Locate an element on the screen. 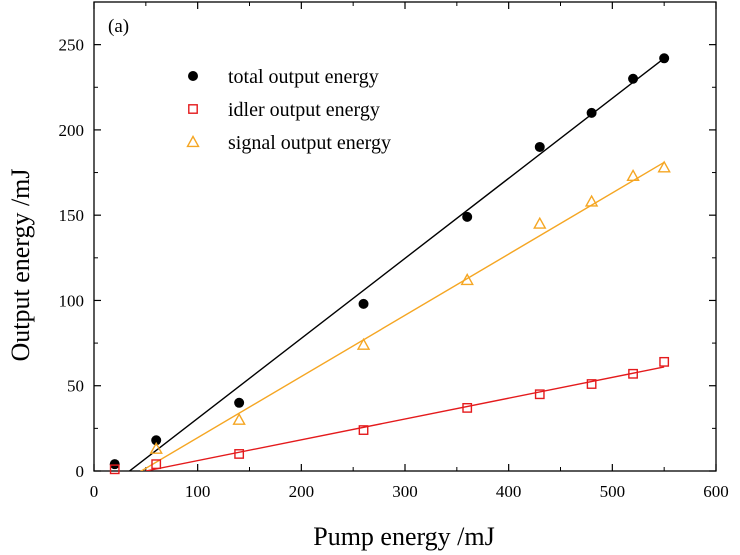  fit-line is located at coordinates (405, 418).